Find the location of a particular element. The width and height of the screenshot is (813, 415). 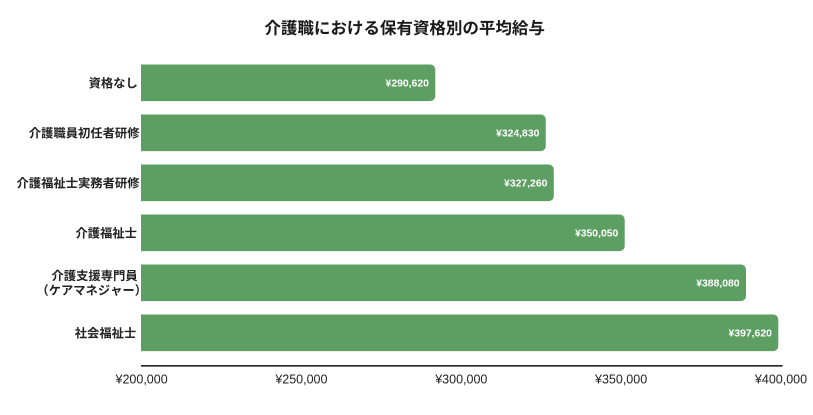

svg-text: ¥397,620 is located at coordinates (751, 334).